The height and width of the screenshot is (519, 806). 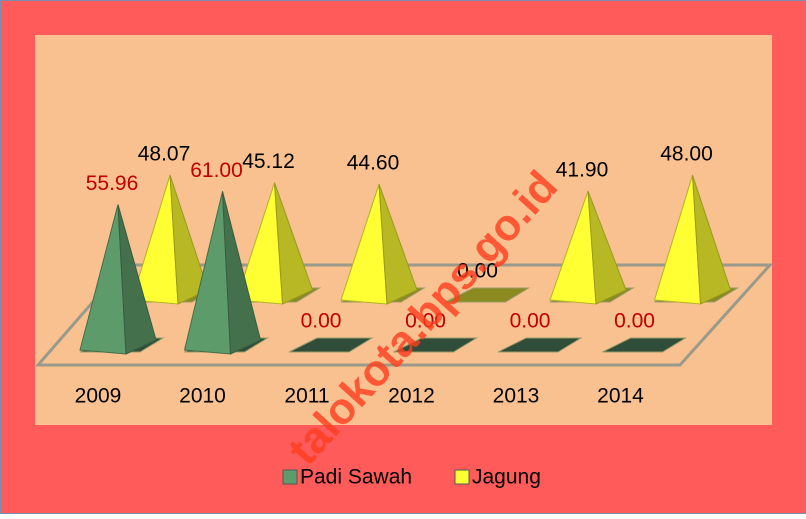 What do you see at coordinates (216, 170) in the screenshot?
I see `data-label: 61.00` at bounding box center [216, 170].